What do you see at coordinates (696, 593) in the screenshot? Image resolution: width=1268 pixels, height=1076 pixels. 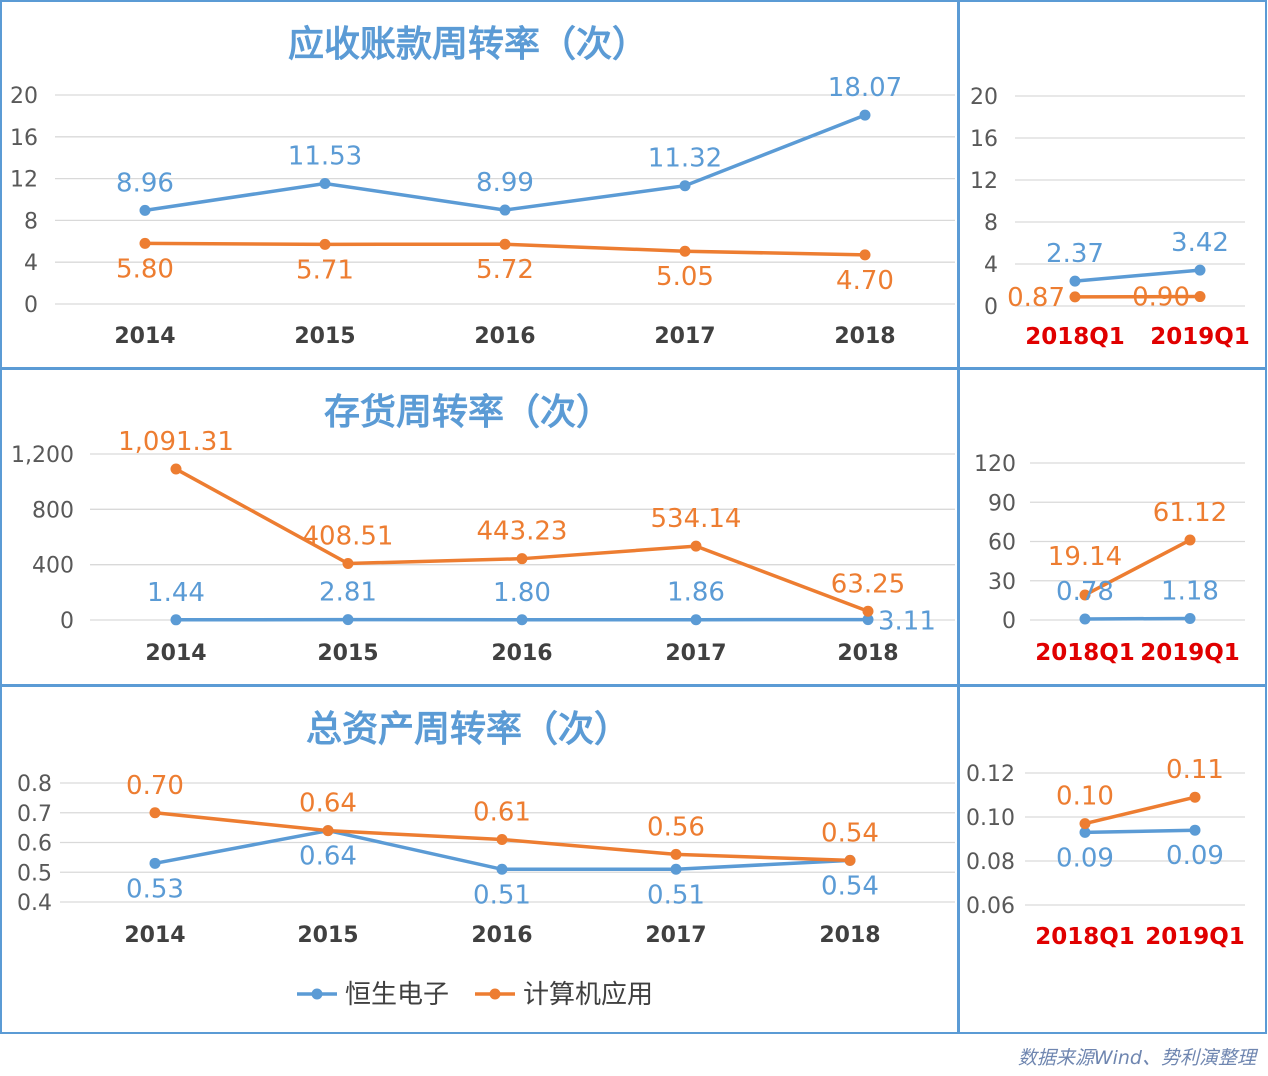 I see `data-label: 1.86` at bounding box center [696, 593].